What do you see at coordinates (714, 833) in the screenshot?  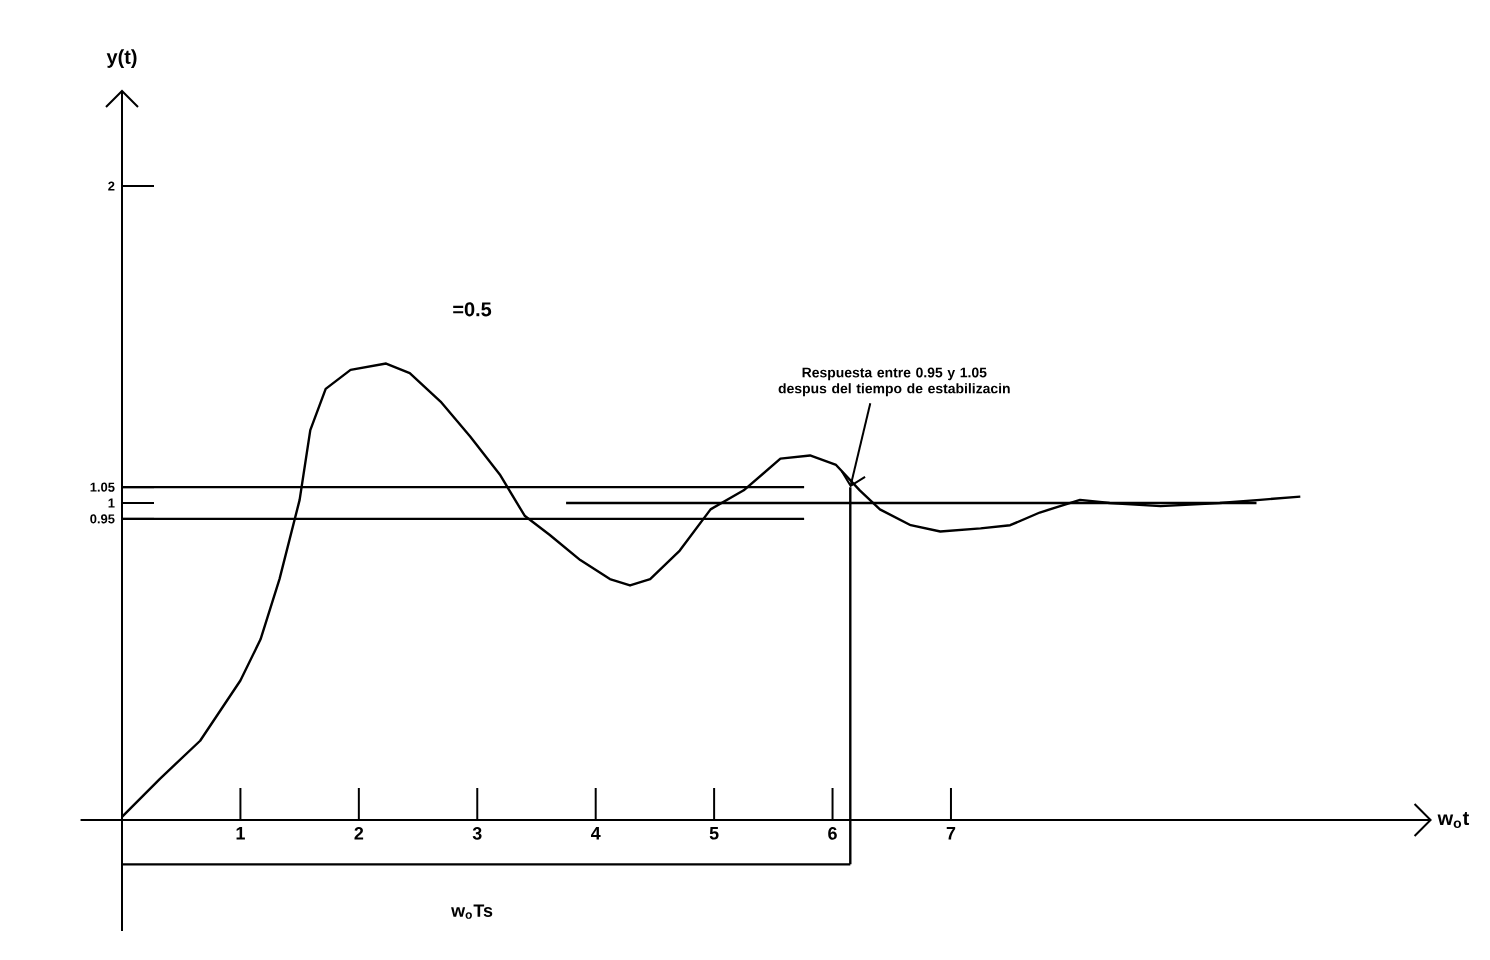 I see `x-tick-label: 5` at bounding box center [714, 833].